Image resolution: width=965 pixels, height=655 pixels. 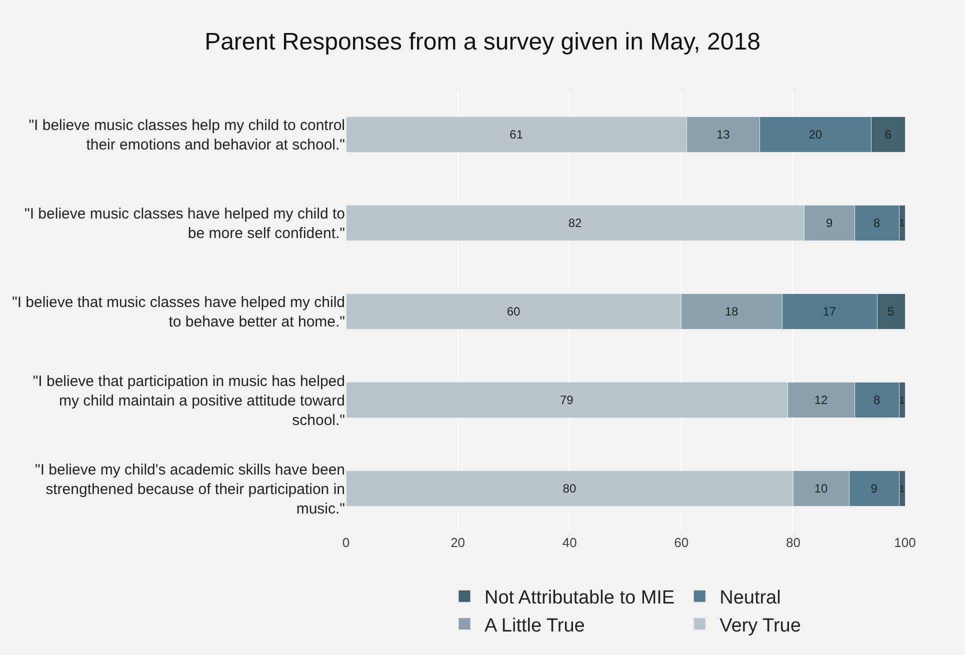 I want to click on legend-label: Neutral, so click(x=750, y=598).